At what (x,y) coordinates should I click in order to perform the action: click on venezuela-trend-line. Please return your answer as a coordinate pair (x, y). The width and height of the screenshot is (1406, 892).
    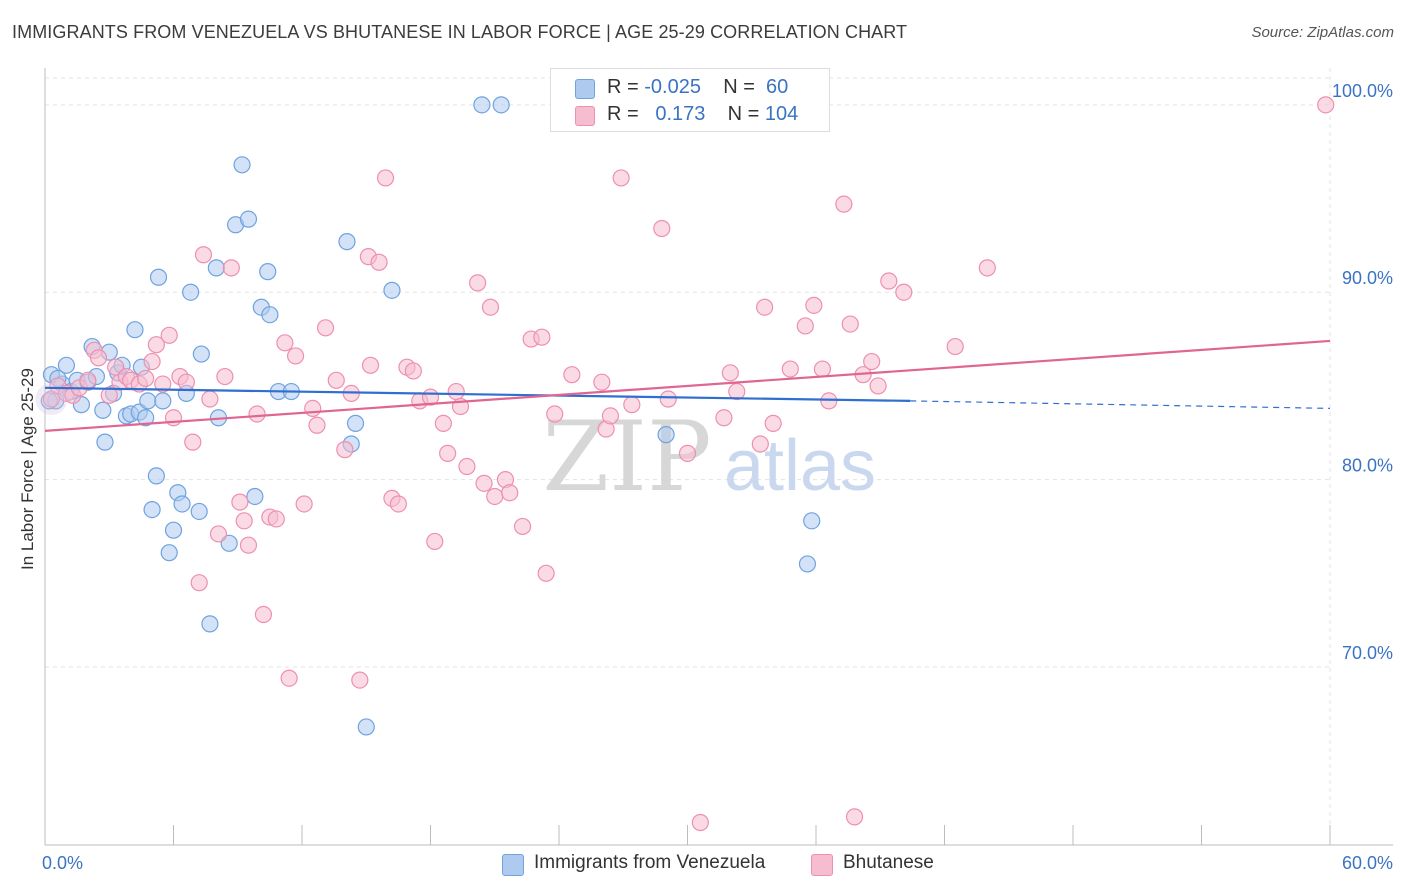
    Looking at the image, I should click on (477, 394).